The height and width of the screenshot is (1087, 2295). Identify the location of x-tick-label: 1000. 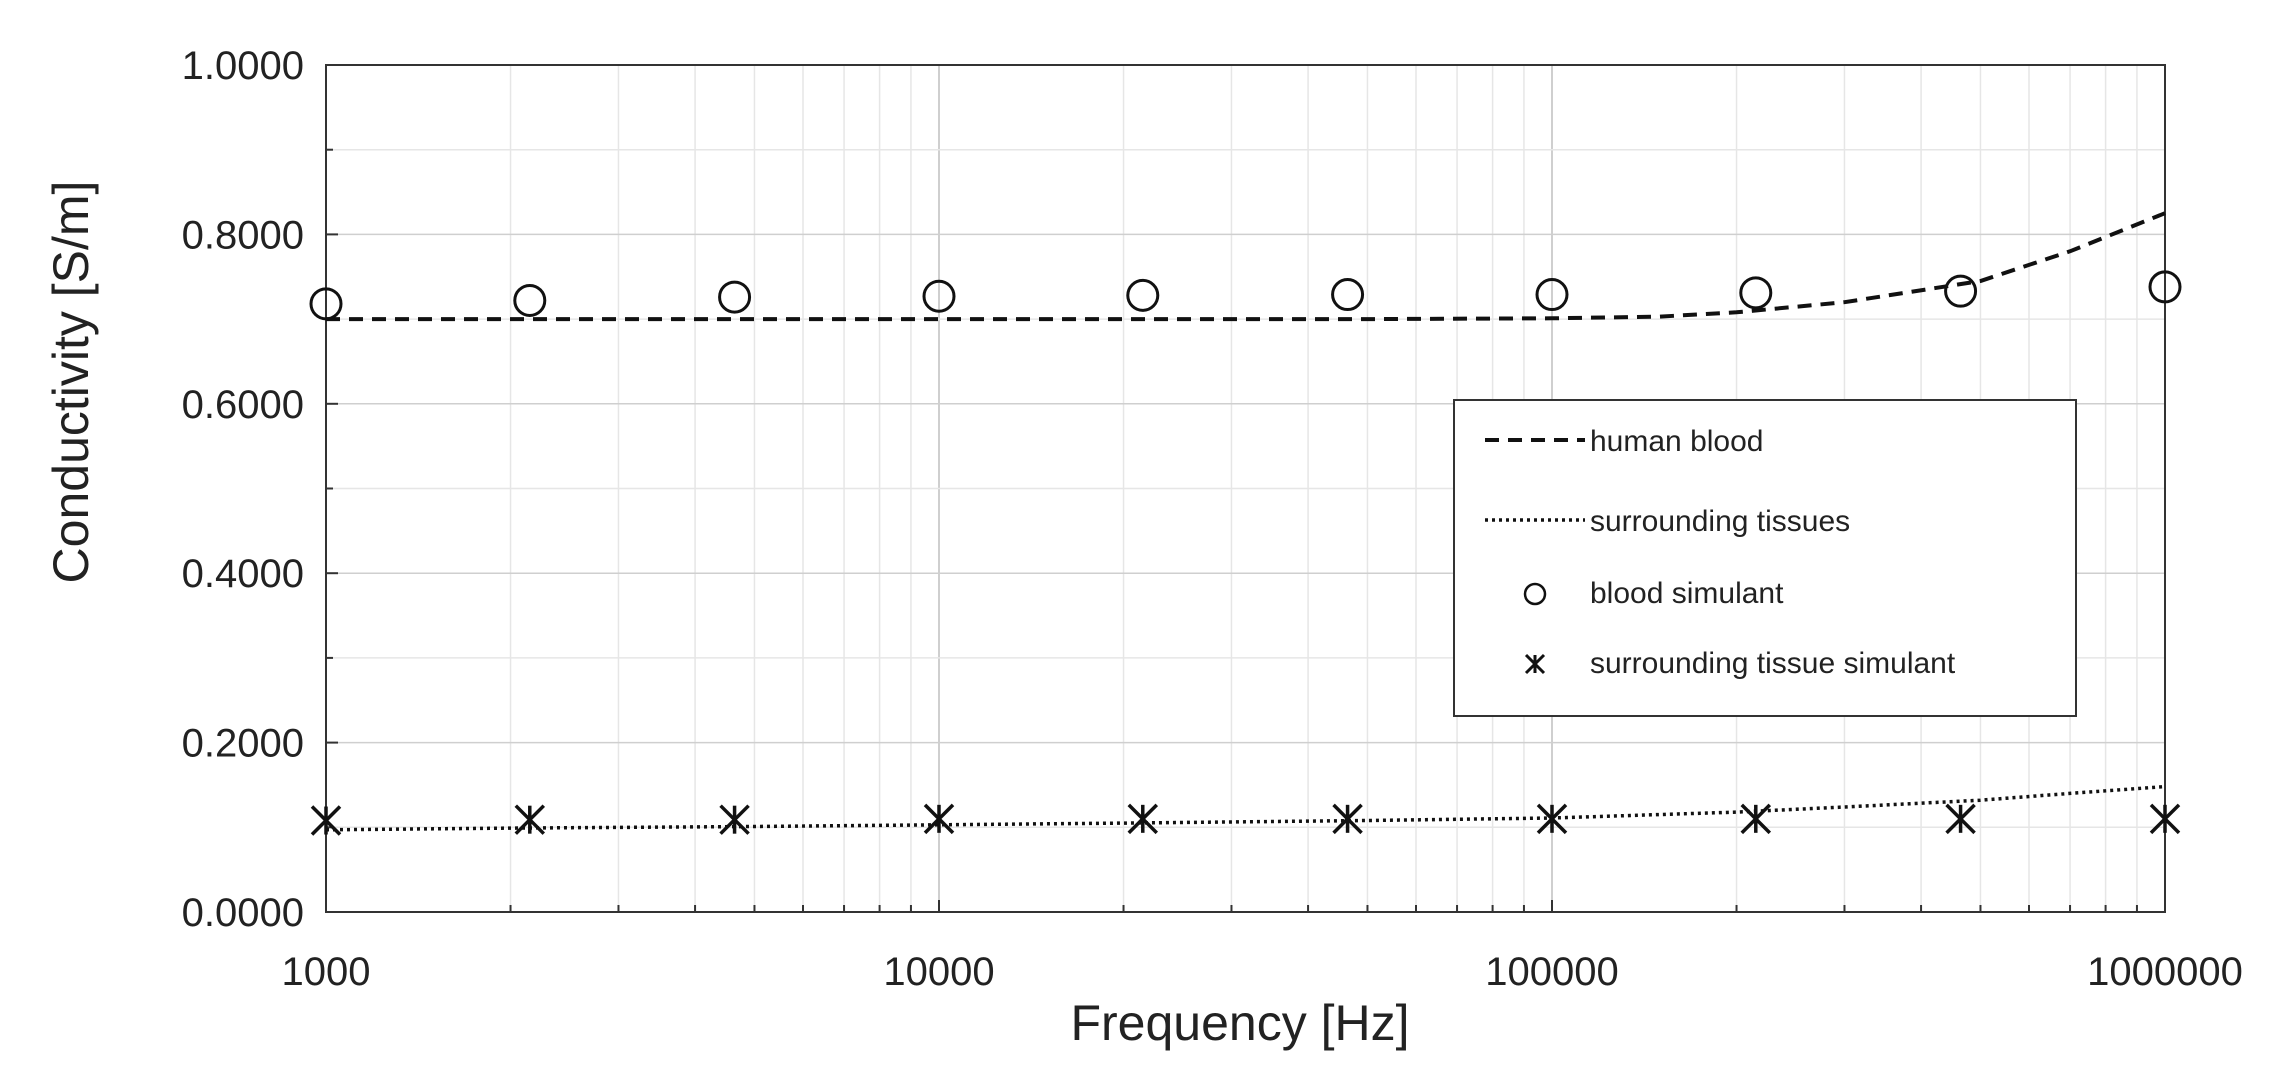
(326, 972).